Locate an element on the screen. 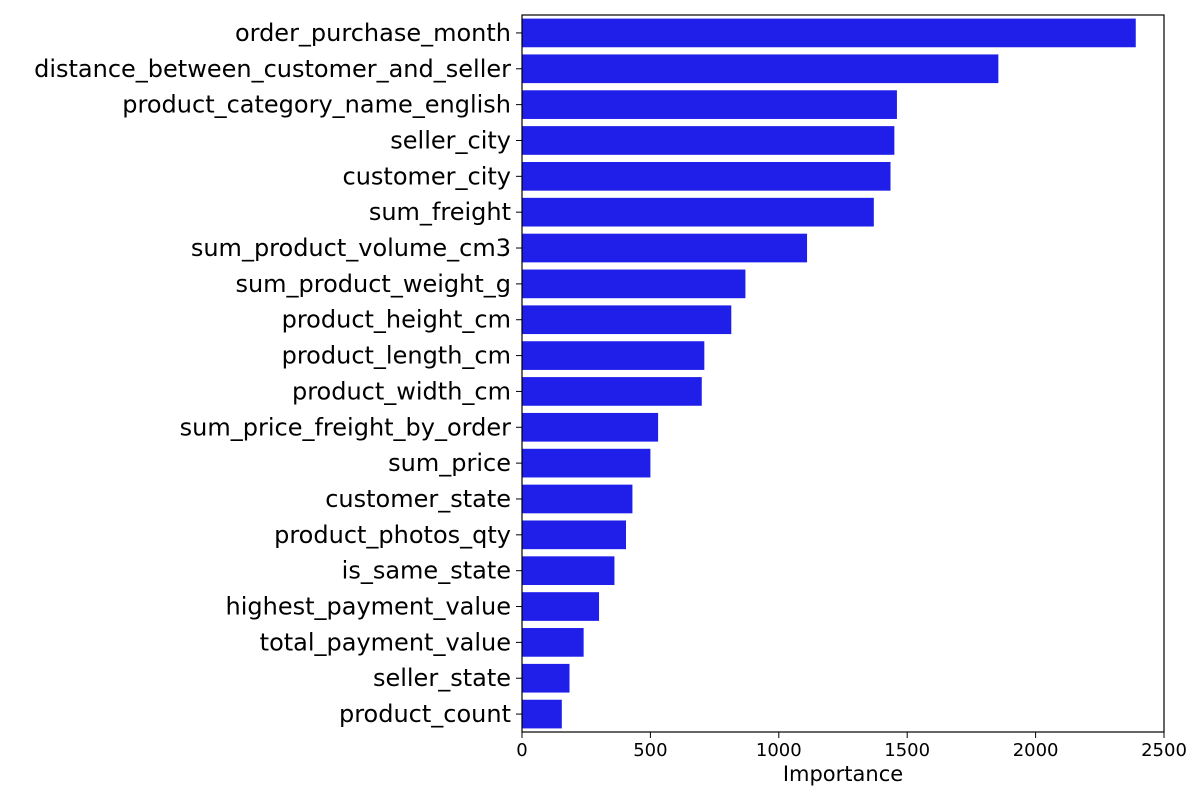 The image size is (1200, 800). bar-customer_state is located at coordinates (577, 499).